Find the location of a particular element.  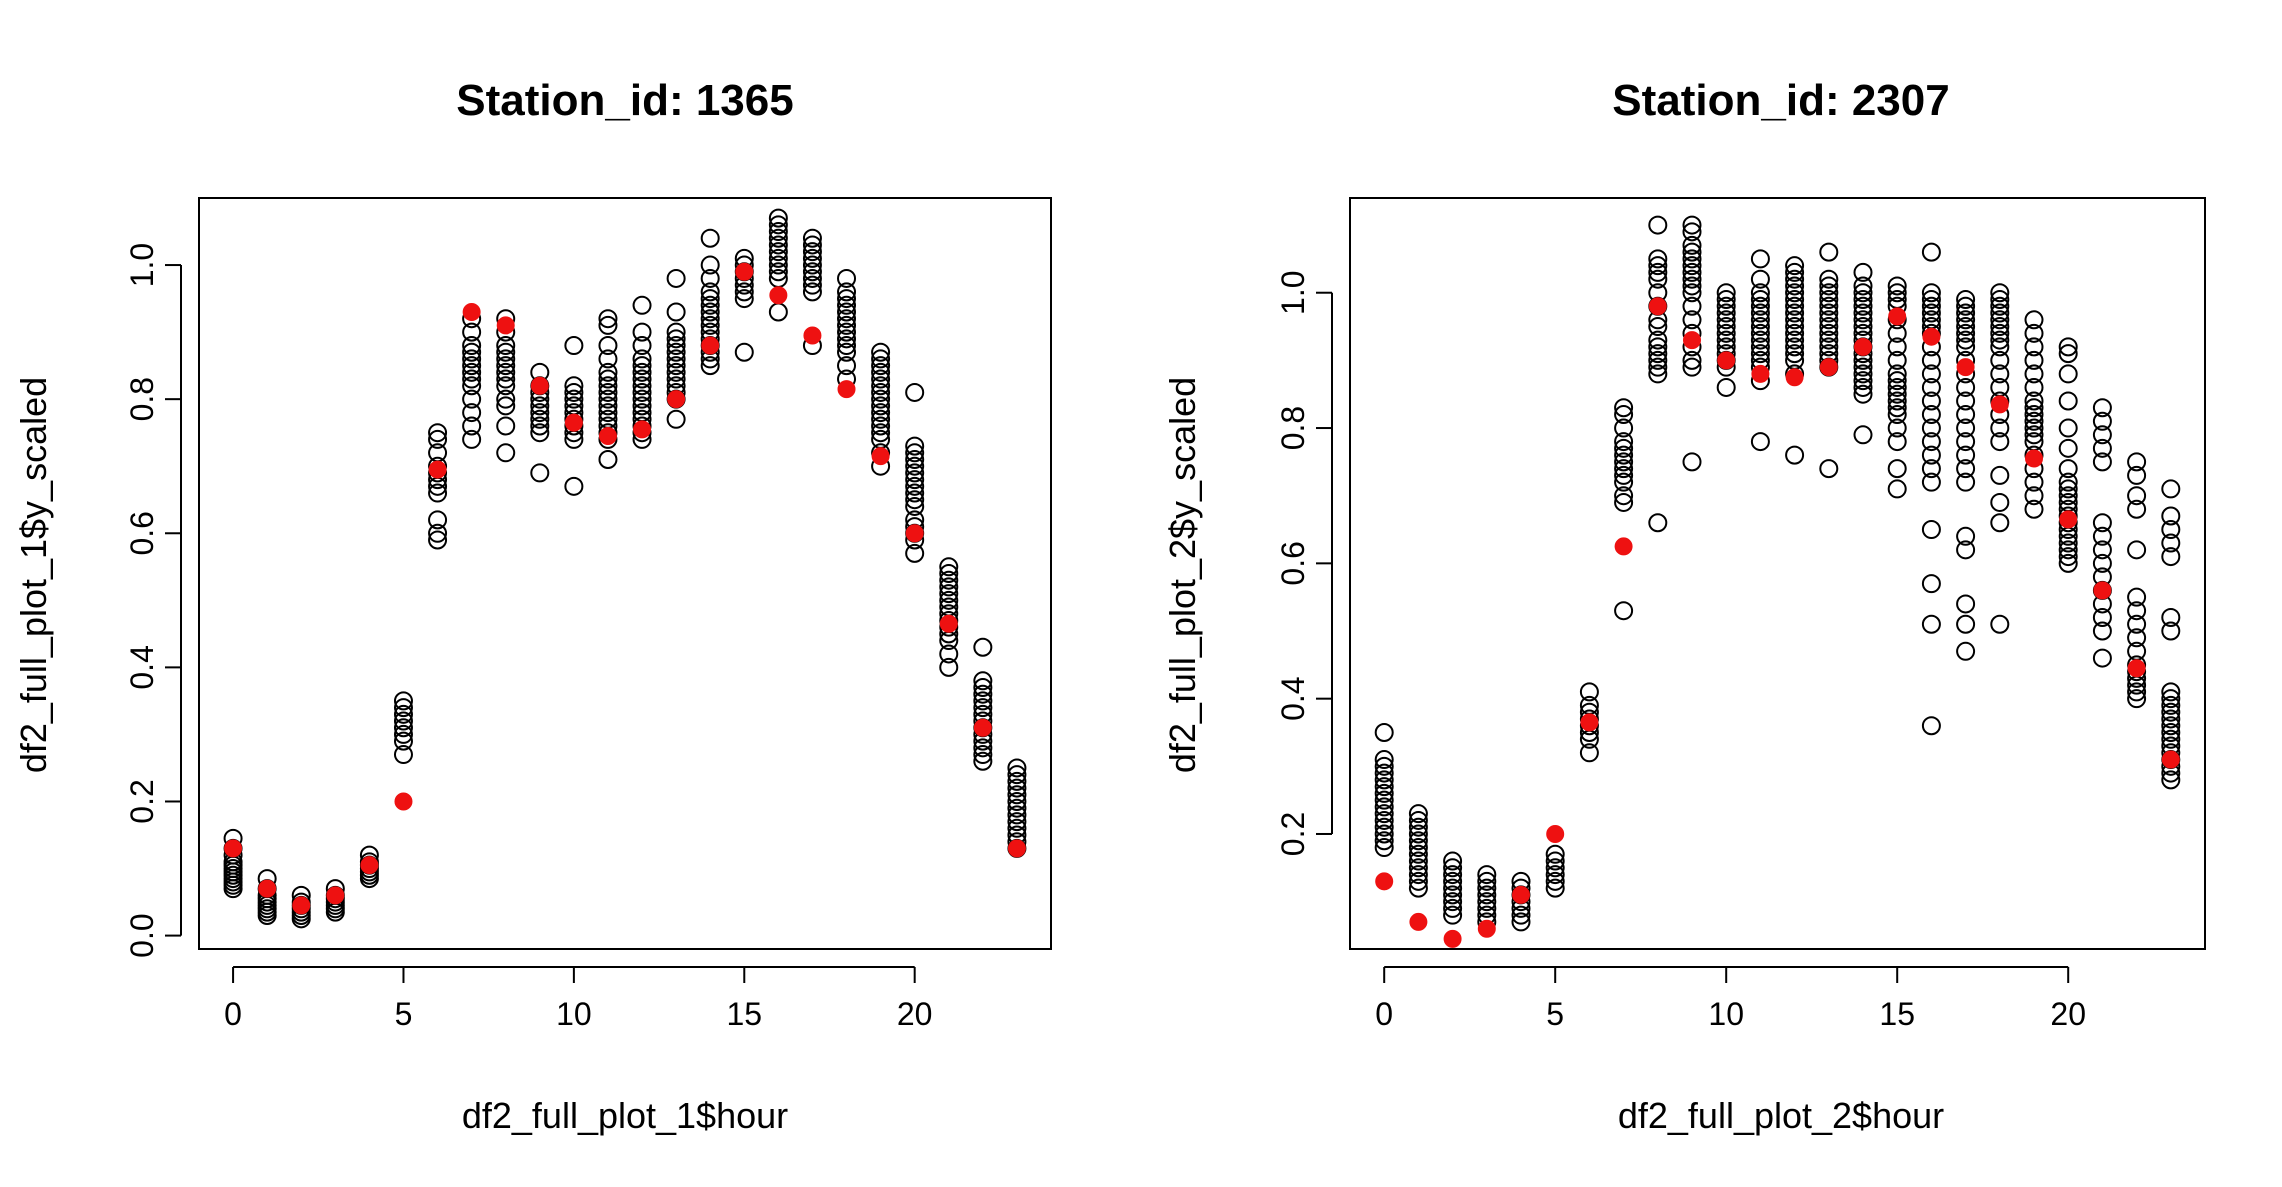

chart-title: Station_id: 2307 is located at coordinates (1780, 100).